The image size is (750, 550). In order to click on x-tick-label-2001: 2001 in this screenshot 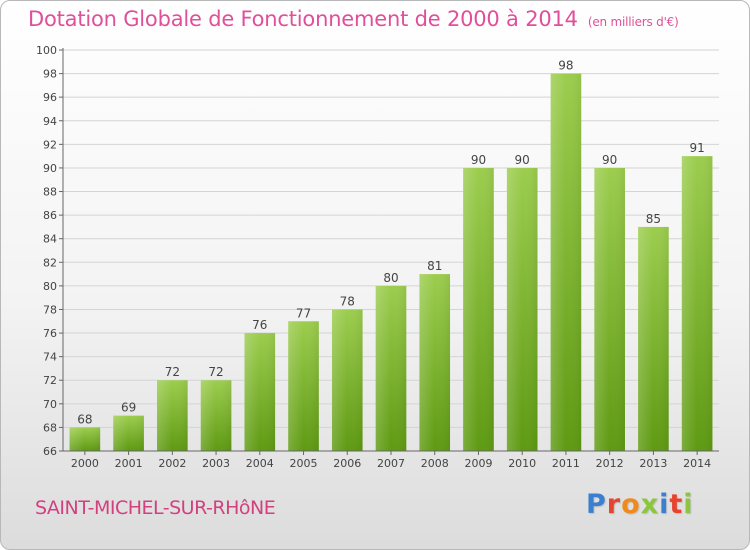, I will do `click(129, 463)`.